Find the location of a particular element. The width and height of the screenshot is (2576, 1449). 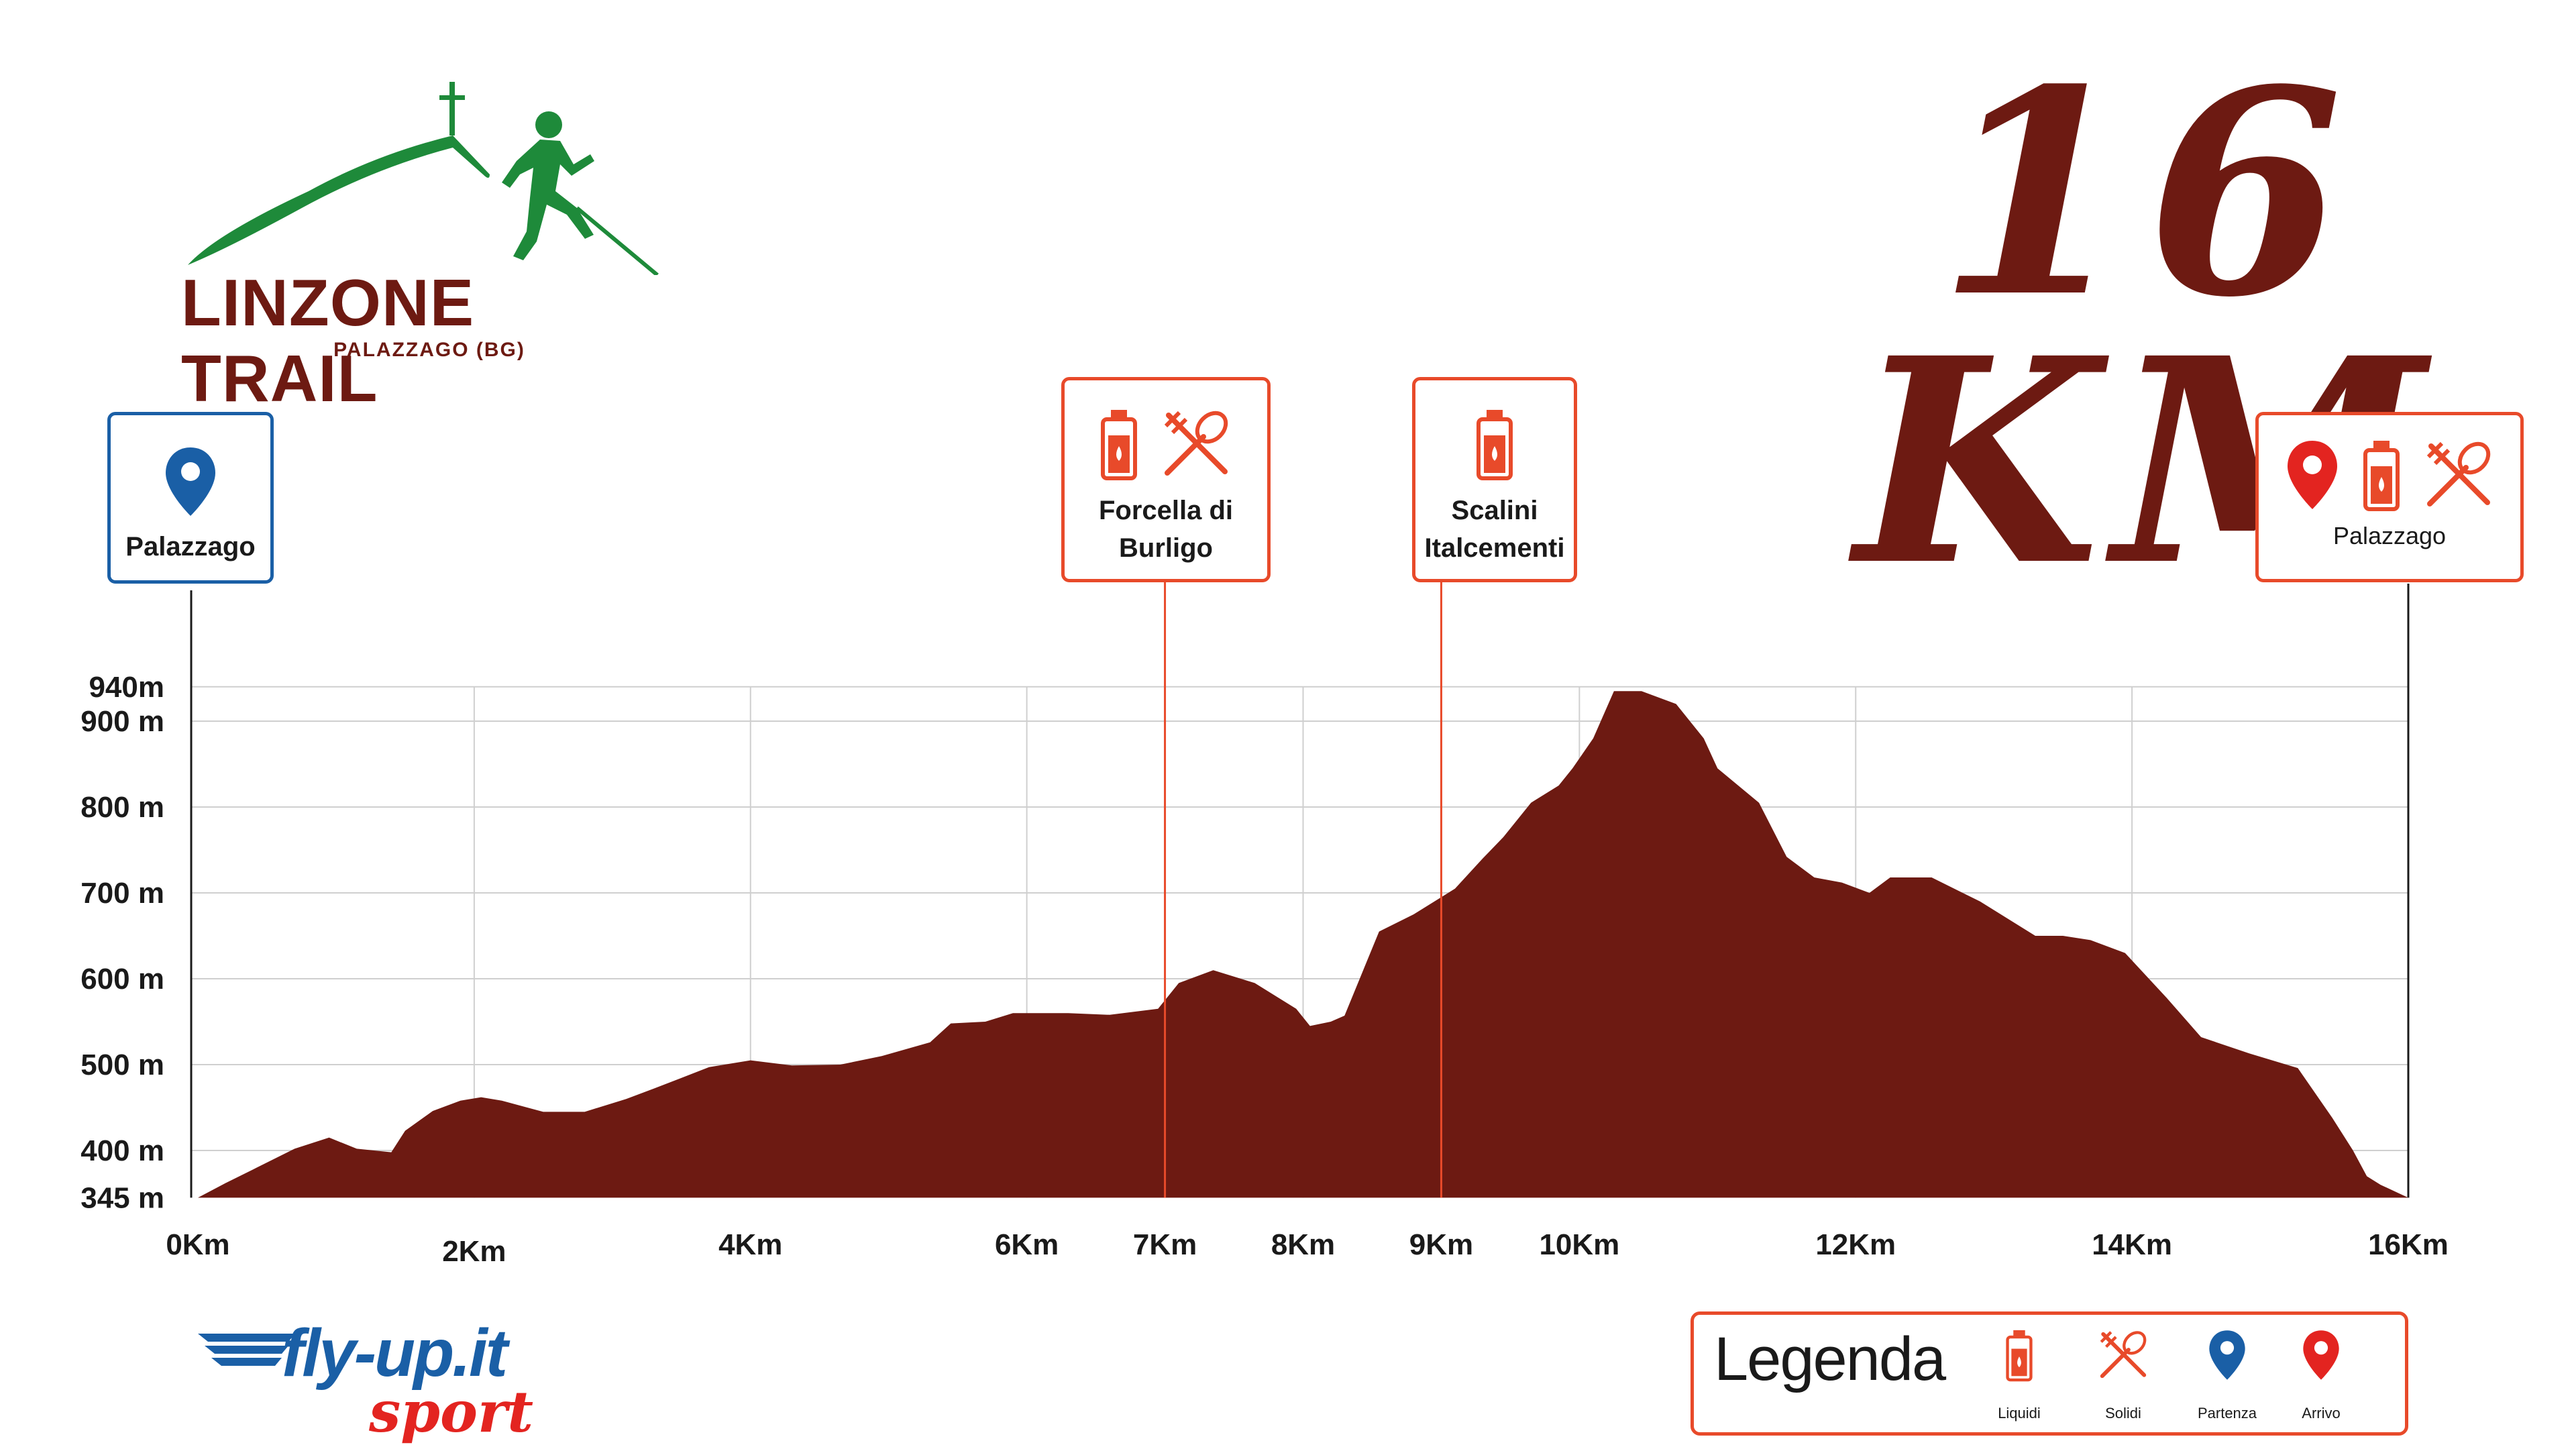

x-tick-label: 6Km is located at coordinates (1027, 1244).